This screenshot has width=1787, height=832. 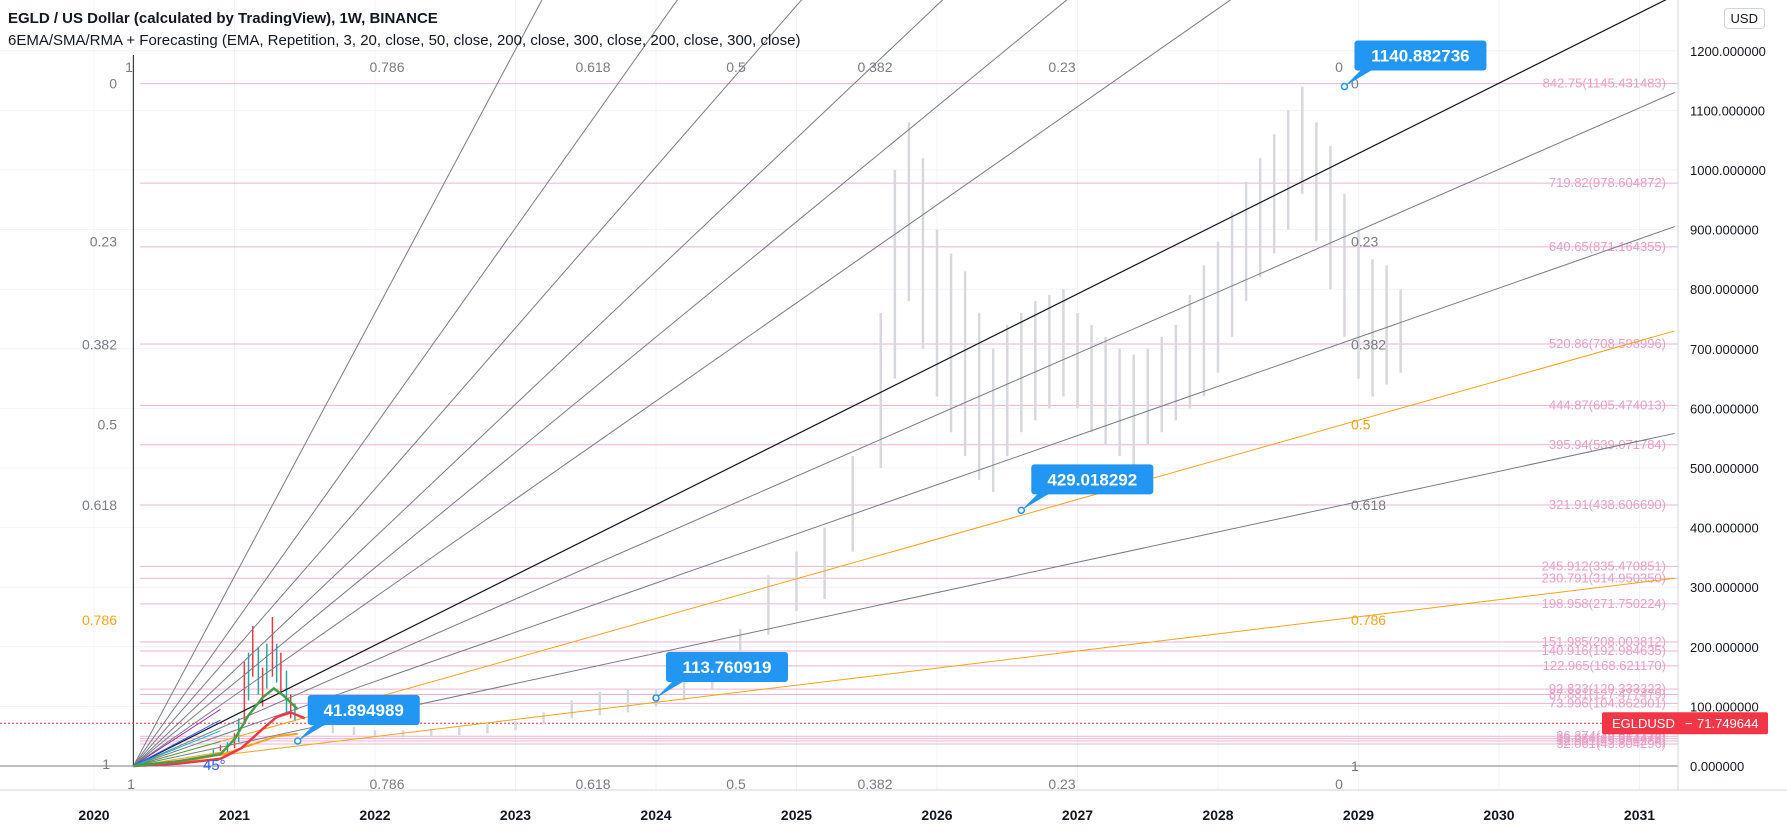 What do you see at coordinates (1724, 706) in the screenshot?
I see `y-tick-1: 100.000000` at bounding box center [1724, 706].